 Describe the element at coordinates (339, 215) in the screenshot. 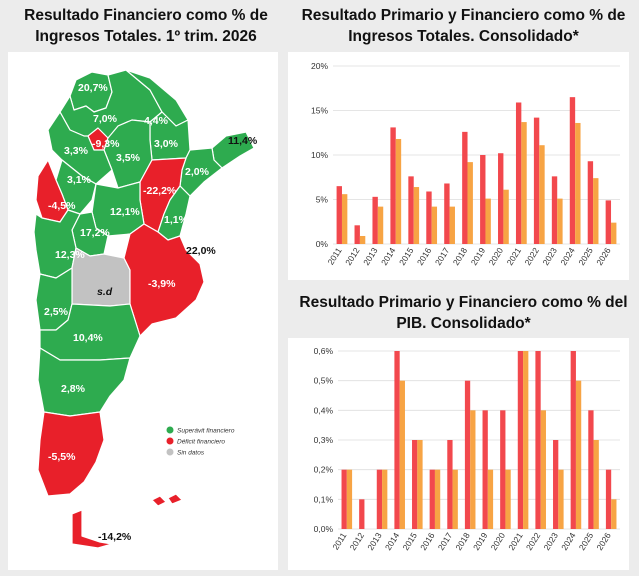

I see `bar-series1-2011` at that location.